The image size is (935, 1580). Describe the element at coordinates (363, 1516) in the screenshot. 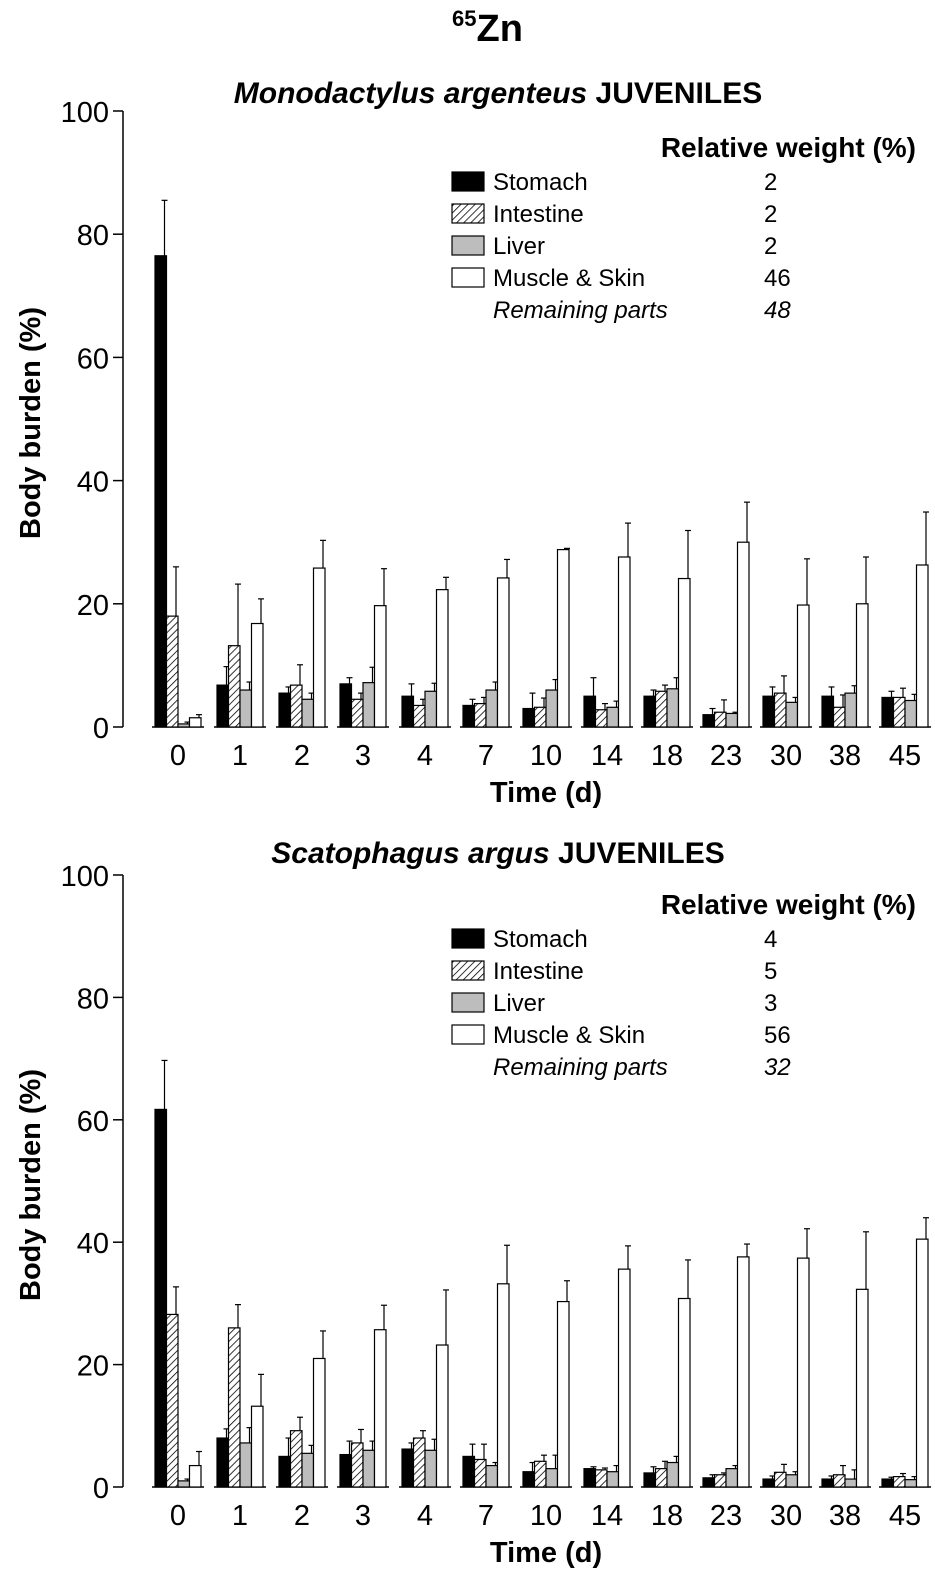

I see `x-tick-label: 3` at that location.